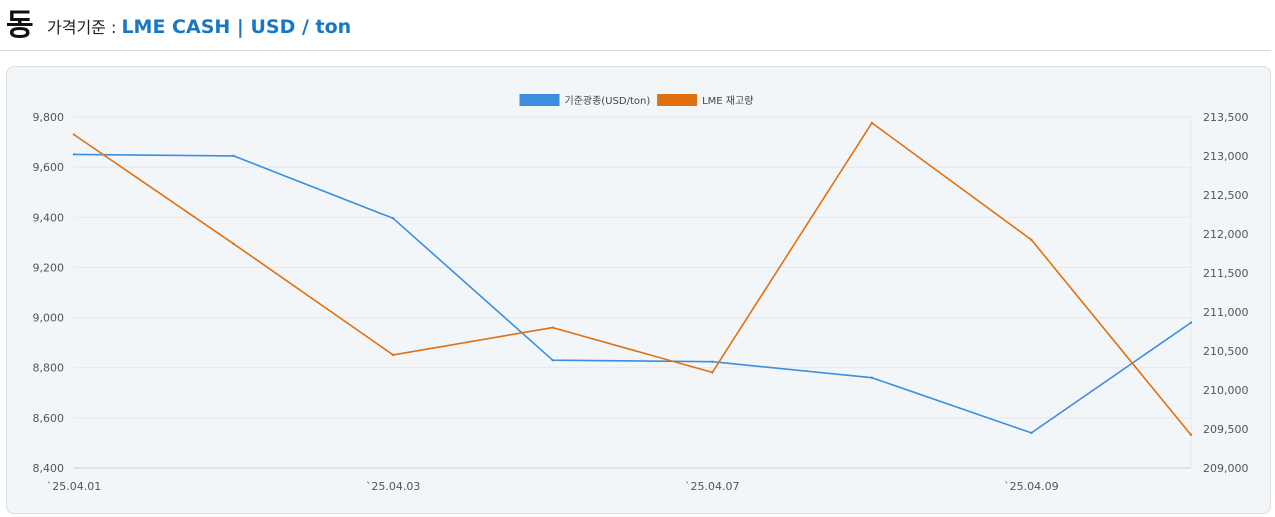  What do you see at coordinates (393, 486) in the screenshot?
I see `x-tick-label: `25.04.03` at bounding box center [393, 486].